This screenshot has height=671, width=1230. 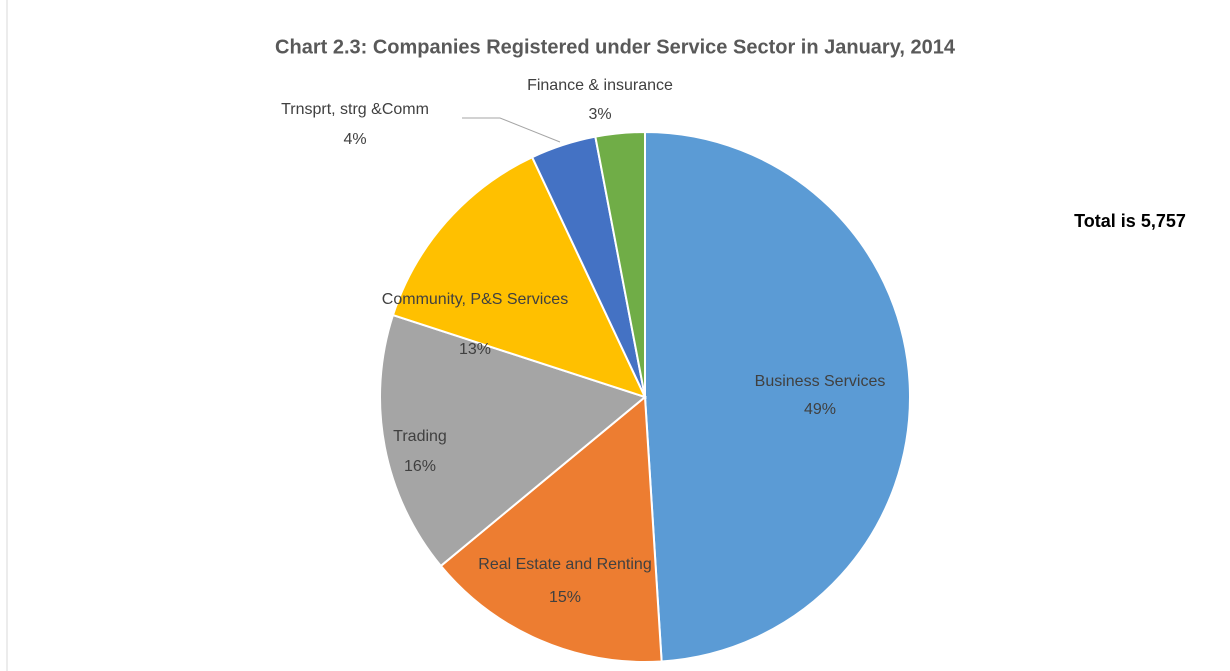 What do you see at coordinates (565, 597) in the screenshot?
I see `value-label: 15%` at bounding box center [565, 597].